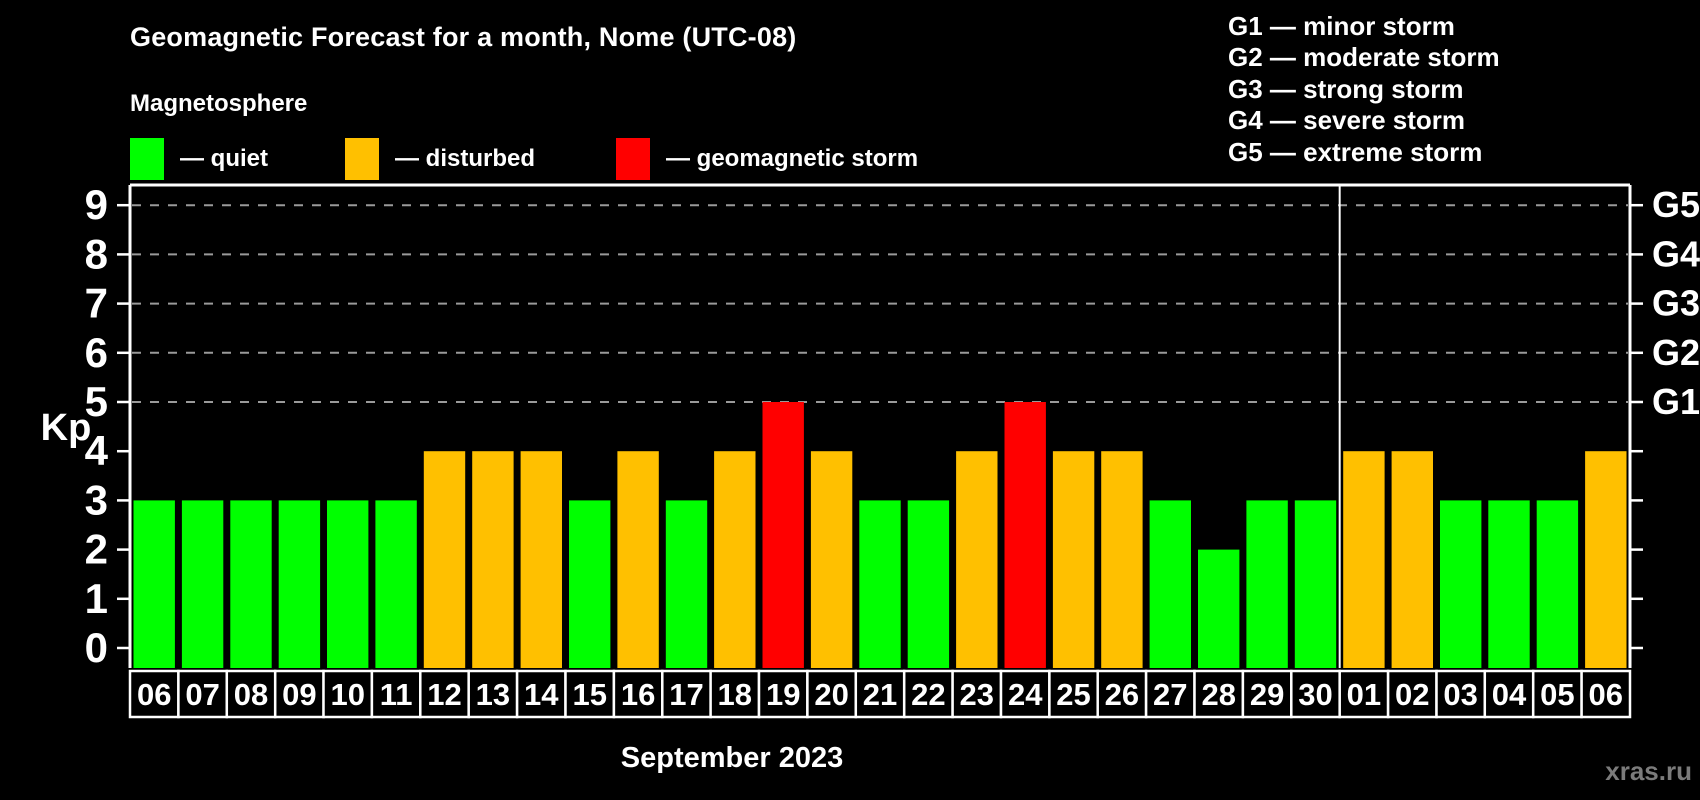 Image resolution: width=1700 pixels, height=800 pixels. I want to click on date-label-29: 29, so click(1267, 694).